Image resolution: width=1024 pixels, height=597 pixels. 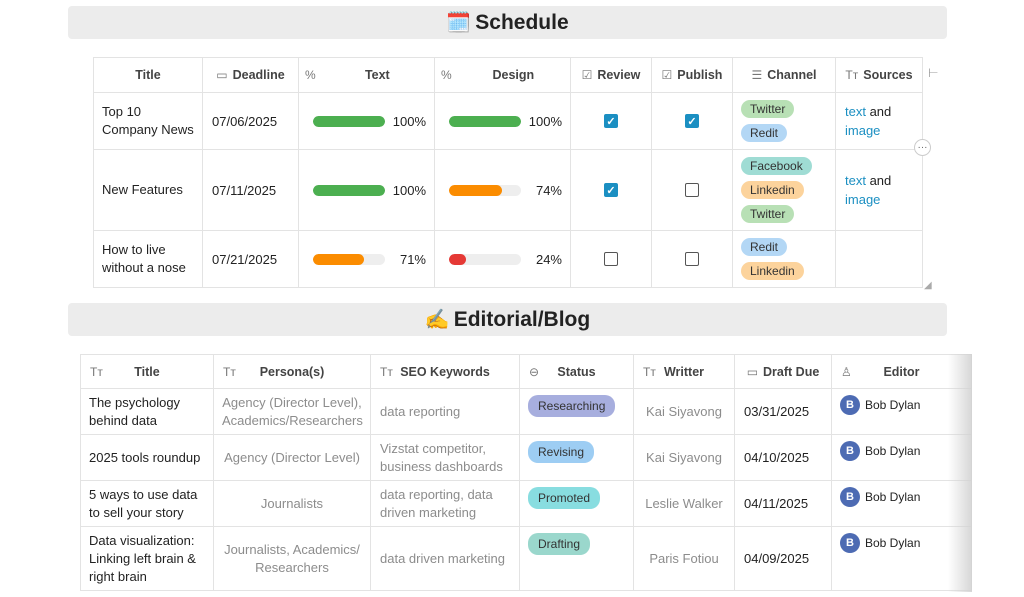 I want to click on row-draft-due: 04/09/2025, so click(x=783, y=558).